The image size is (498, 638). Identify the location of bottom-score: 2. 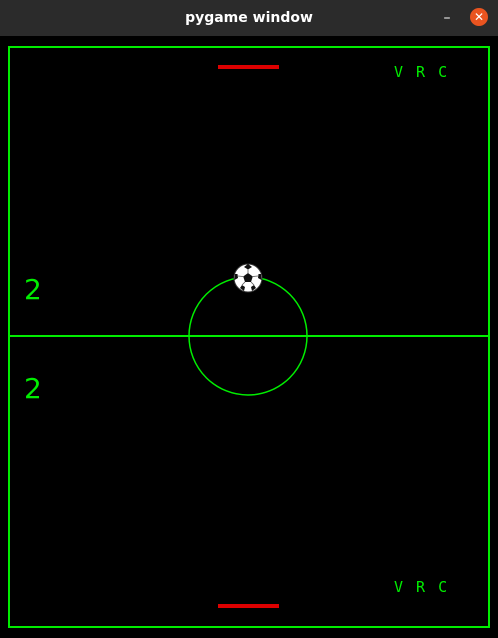
(33, 388).